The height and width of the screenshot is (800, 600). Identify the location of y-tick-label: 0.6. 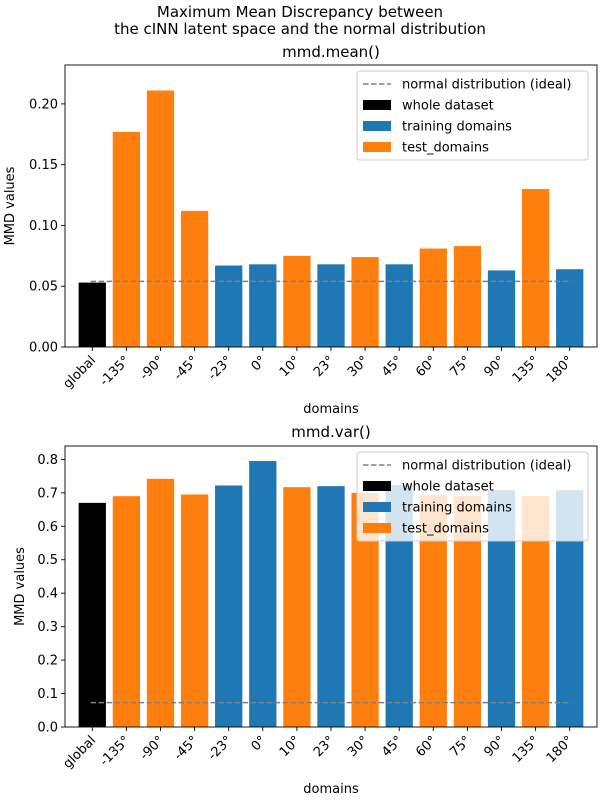
(47, 527).